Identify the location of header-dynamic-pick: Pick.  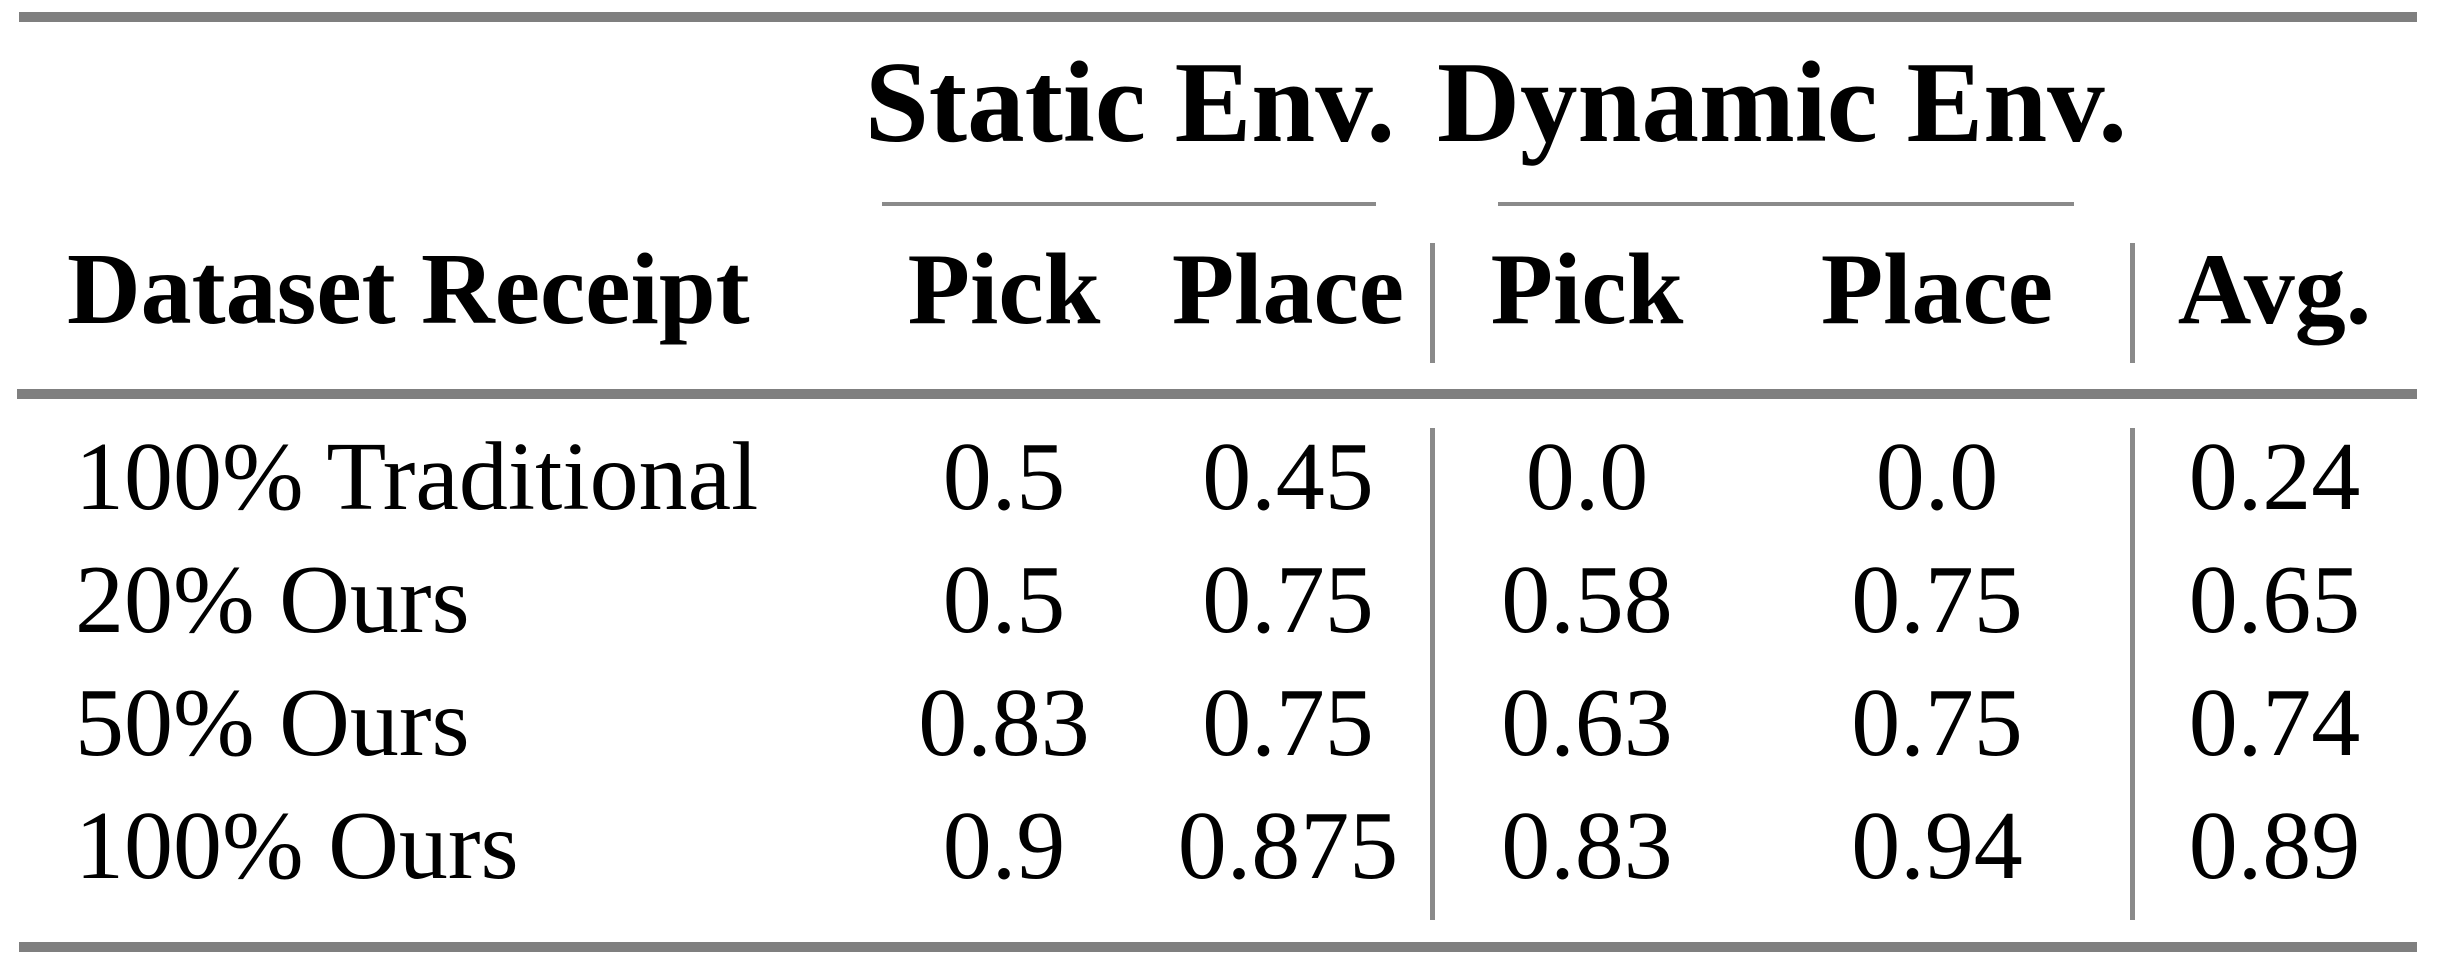
(1587, 289).